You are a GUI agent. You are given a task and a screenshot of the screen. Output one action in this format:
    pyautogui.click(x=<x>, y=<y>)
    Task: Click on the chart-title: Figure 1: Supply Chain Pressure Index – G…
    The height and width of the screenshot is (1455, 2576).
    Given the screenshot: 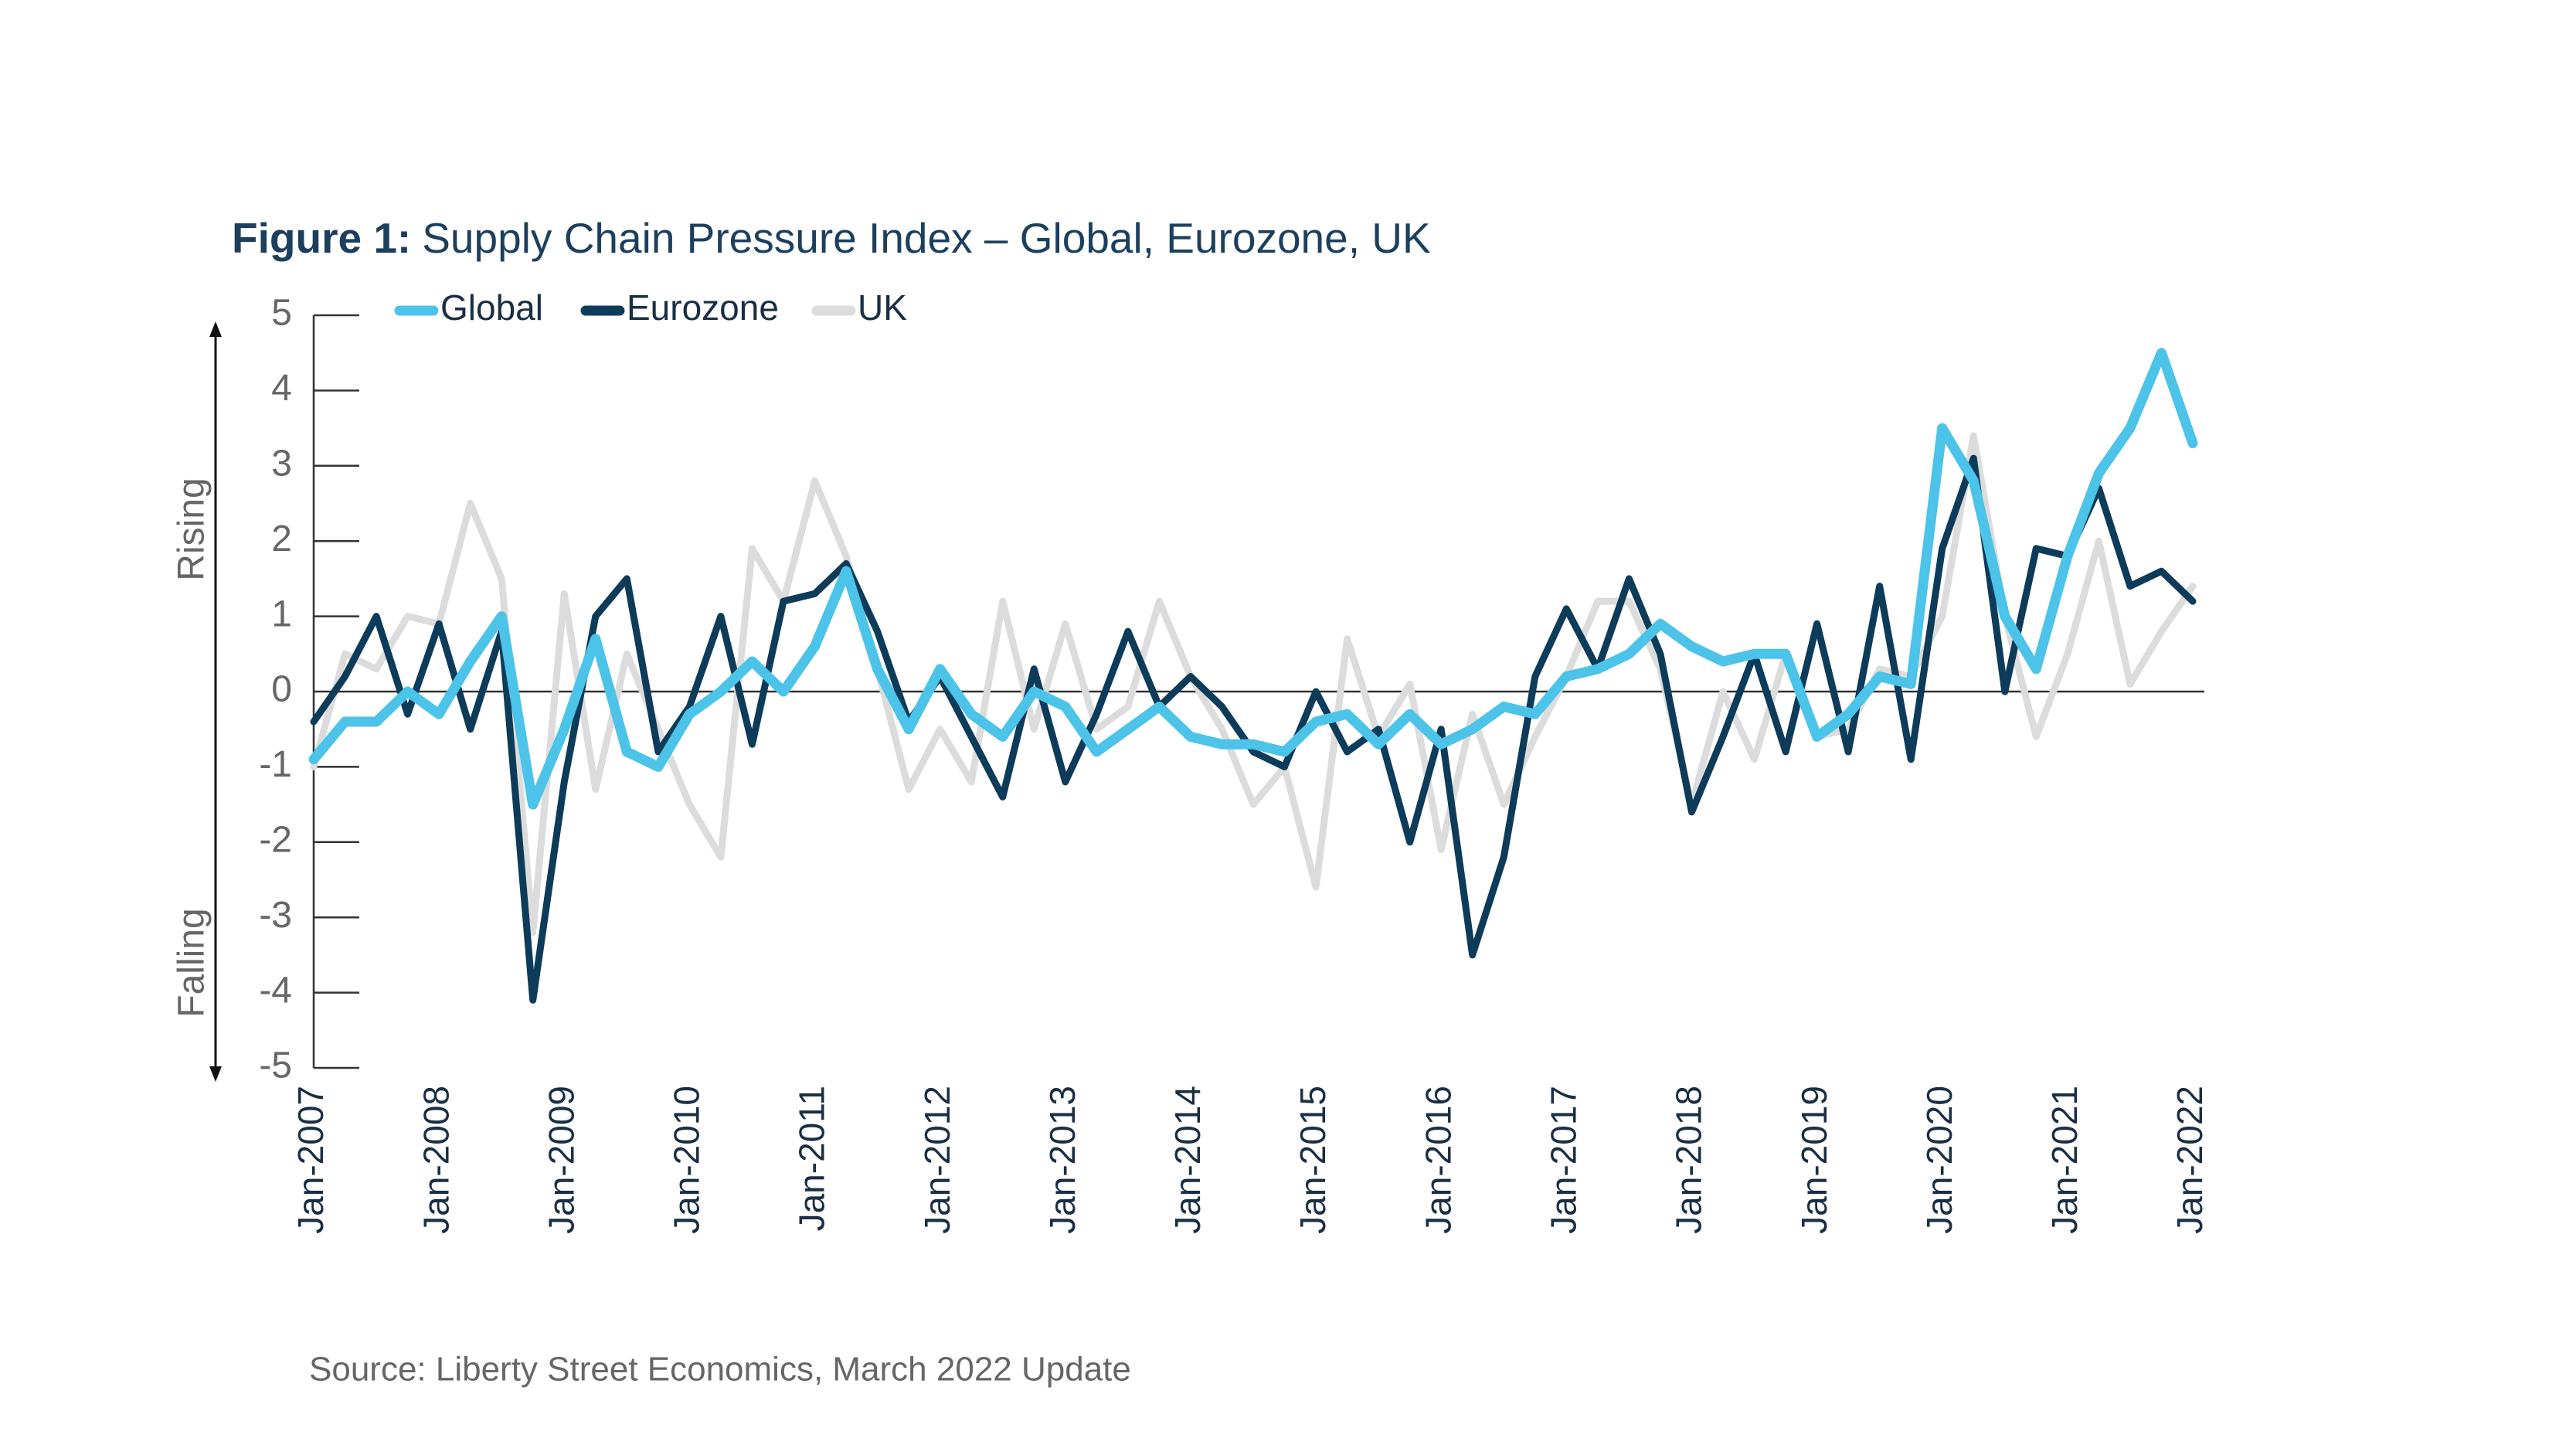 What is the action you would take?
    pyautogui.click(x=831, y=238)
    